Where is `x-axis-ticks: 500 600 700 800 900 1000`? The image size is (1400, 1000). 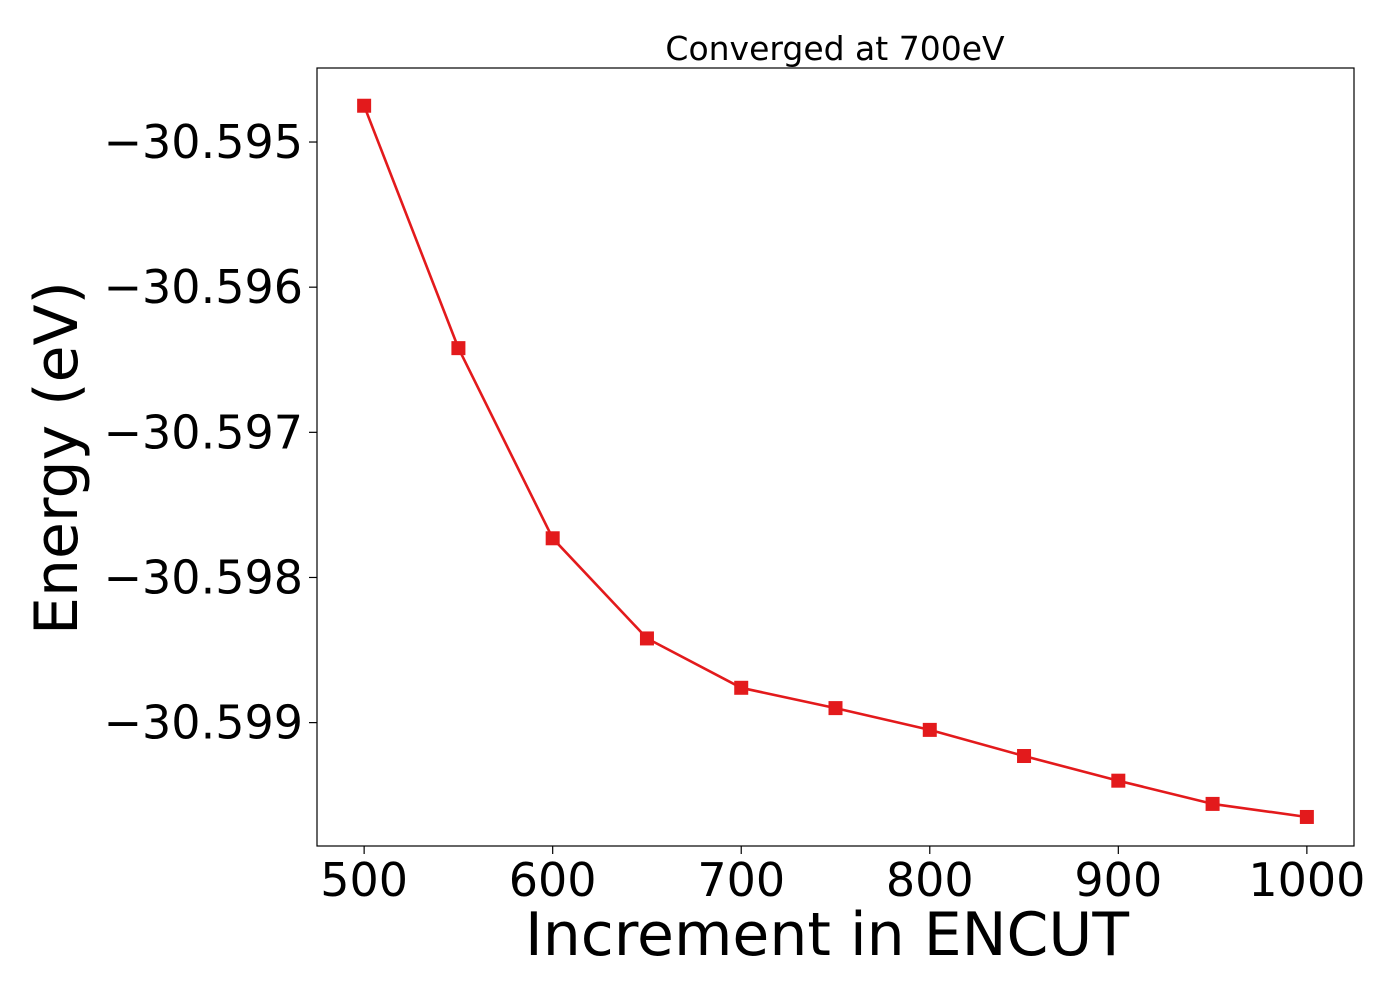
x-axis-ticks: 500 600 700 800 900 1000 is located at coordinates (842, 876).